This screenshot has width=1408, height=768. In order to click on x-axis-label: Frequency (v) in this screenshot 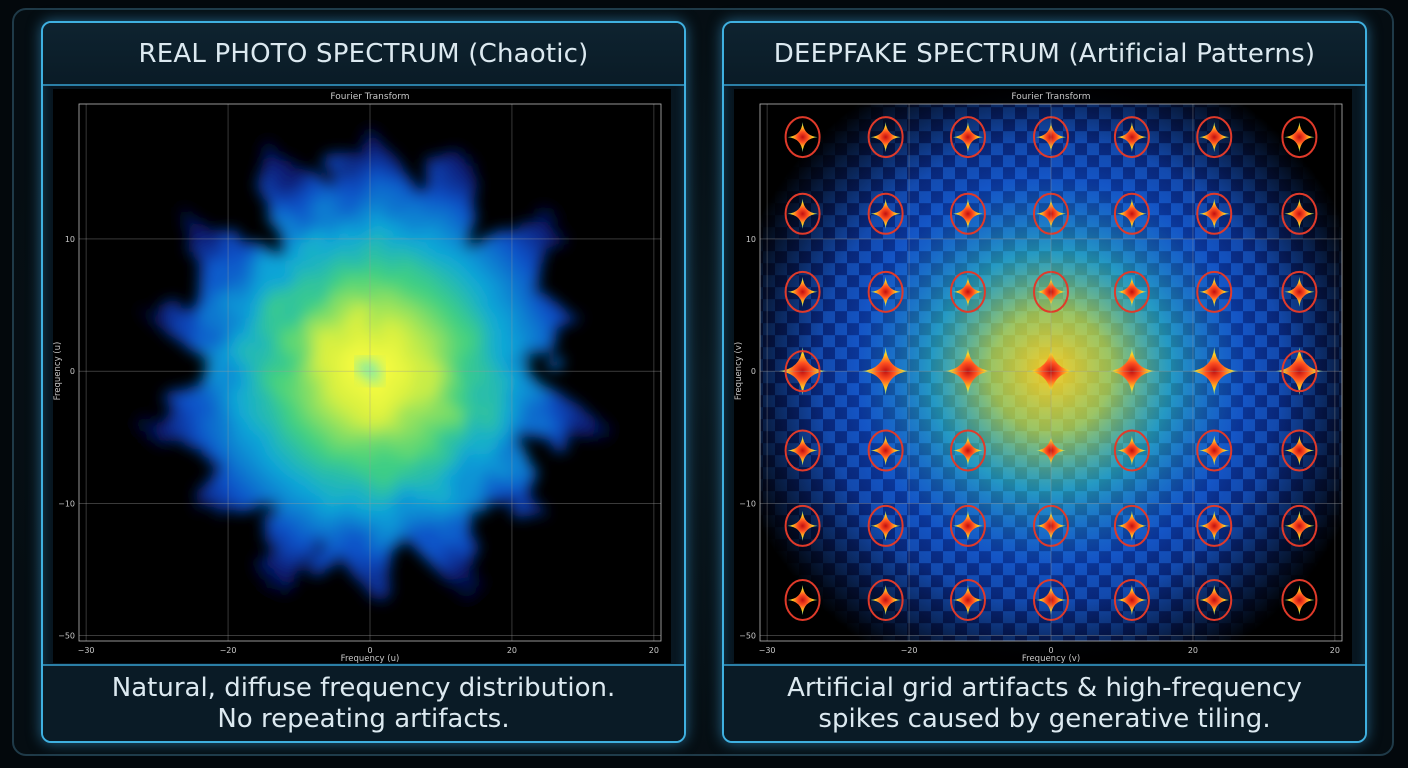, I will do `click(1051, 658)`.